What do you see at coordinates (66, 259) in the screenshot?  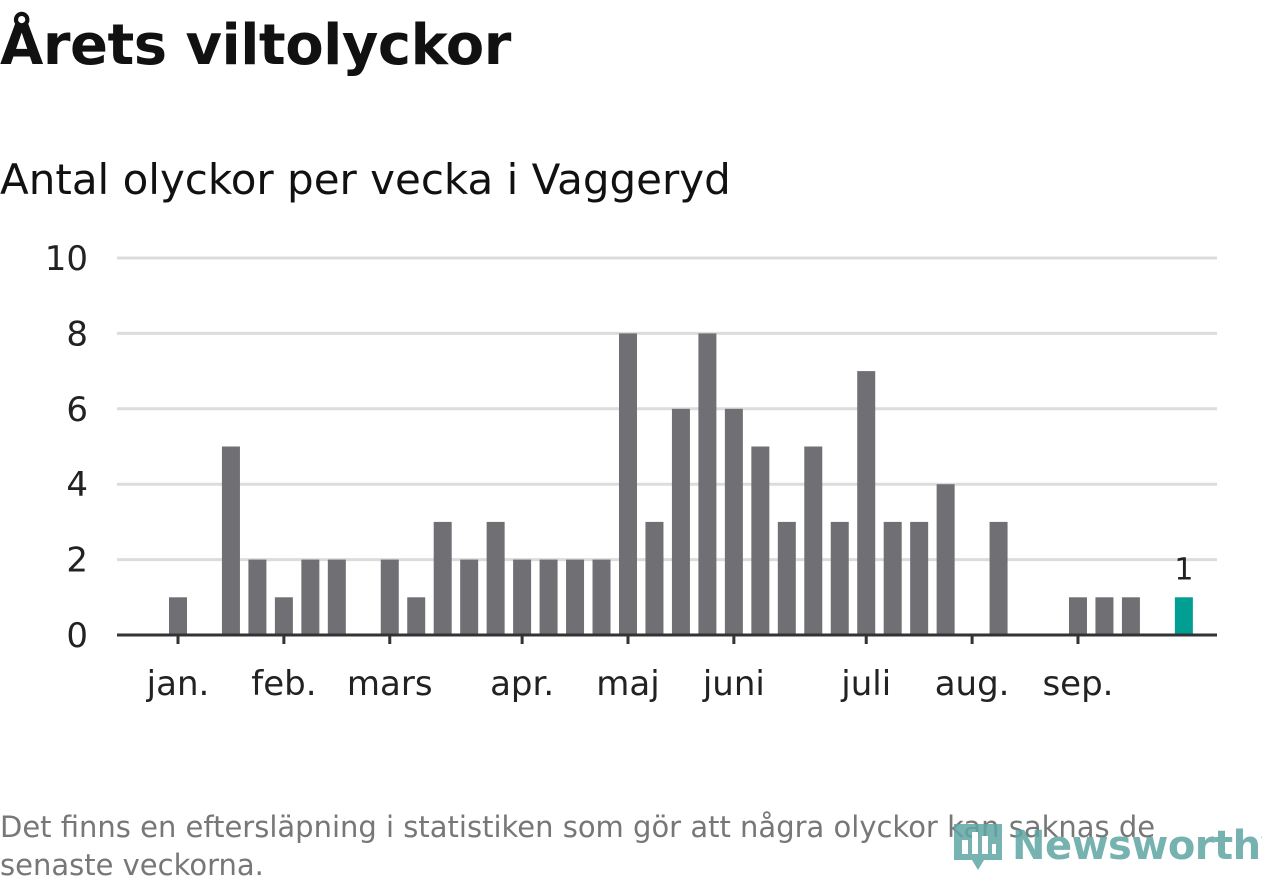 I see `y-tick-label: 10` at bounding box center [66, 259].